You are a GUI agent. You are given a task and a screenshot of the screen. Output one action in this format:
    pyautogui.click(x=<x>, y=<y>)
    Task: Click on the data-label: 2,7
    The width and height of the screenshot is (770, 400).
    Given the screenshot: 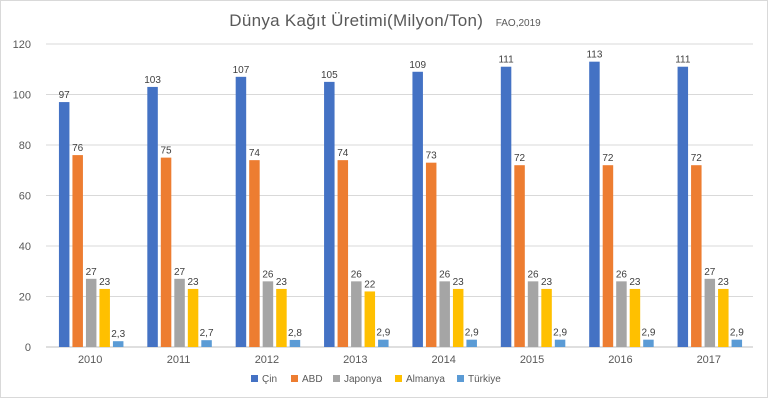 What is the action you would take?
    pyautogui.click(x=207, y=333)
    